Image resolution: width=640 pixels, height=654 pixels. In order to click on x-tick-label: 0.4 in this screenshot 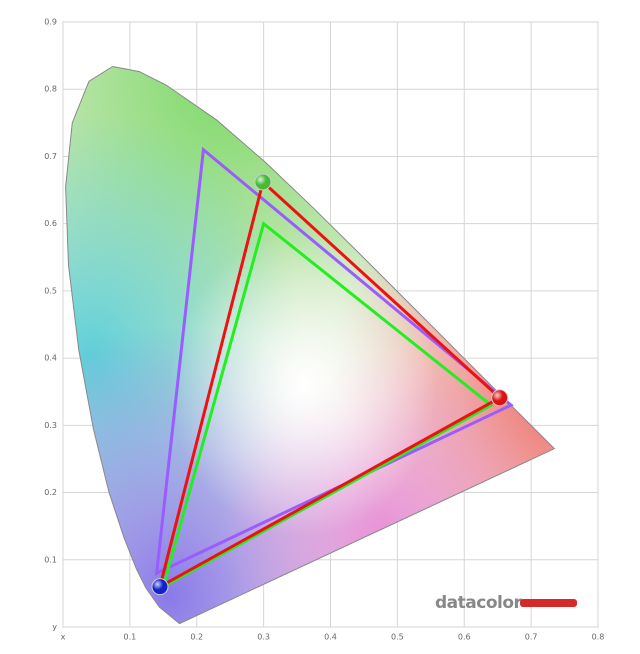, I will do `click(330, 637)`.